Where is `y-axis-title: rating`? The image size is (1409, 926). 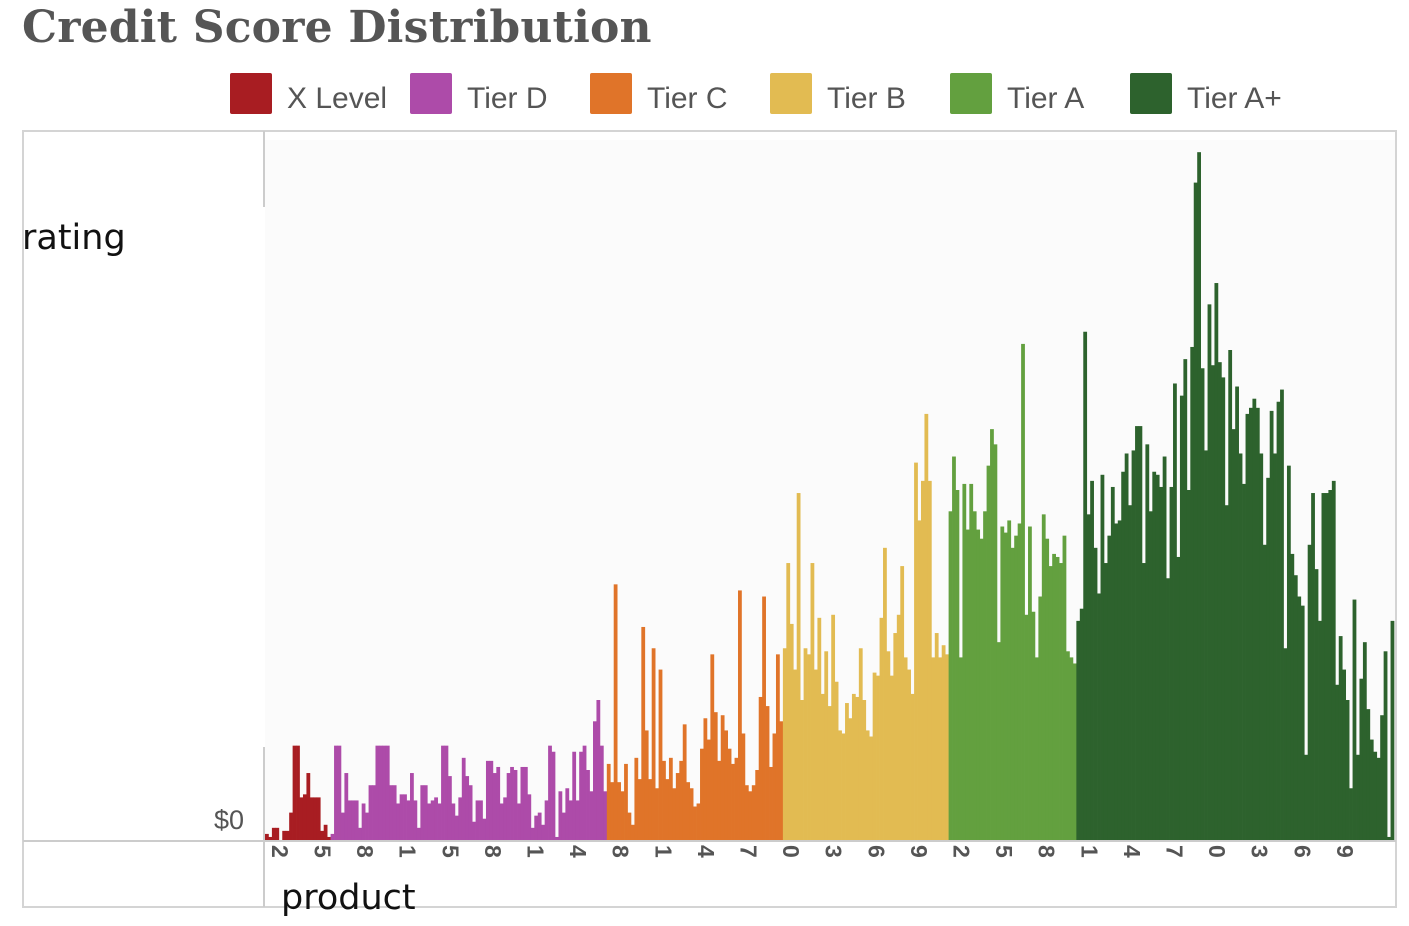
y-axis-title: rating is located at coordinates (74, 238).